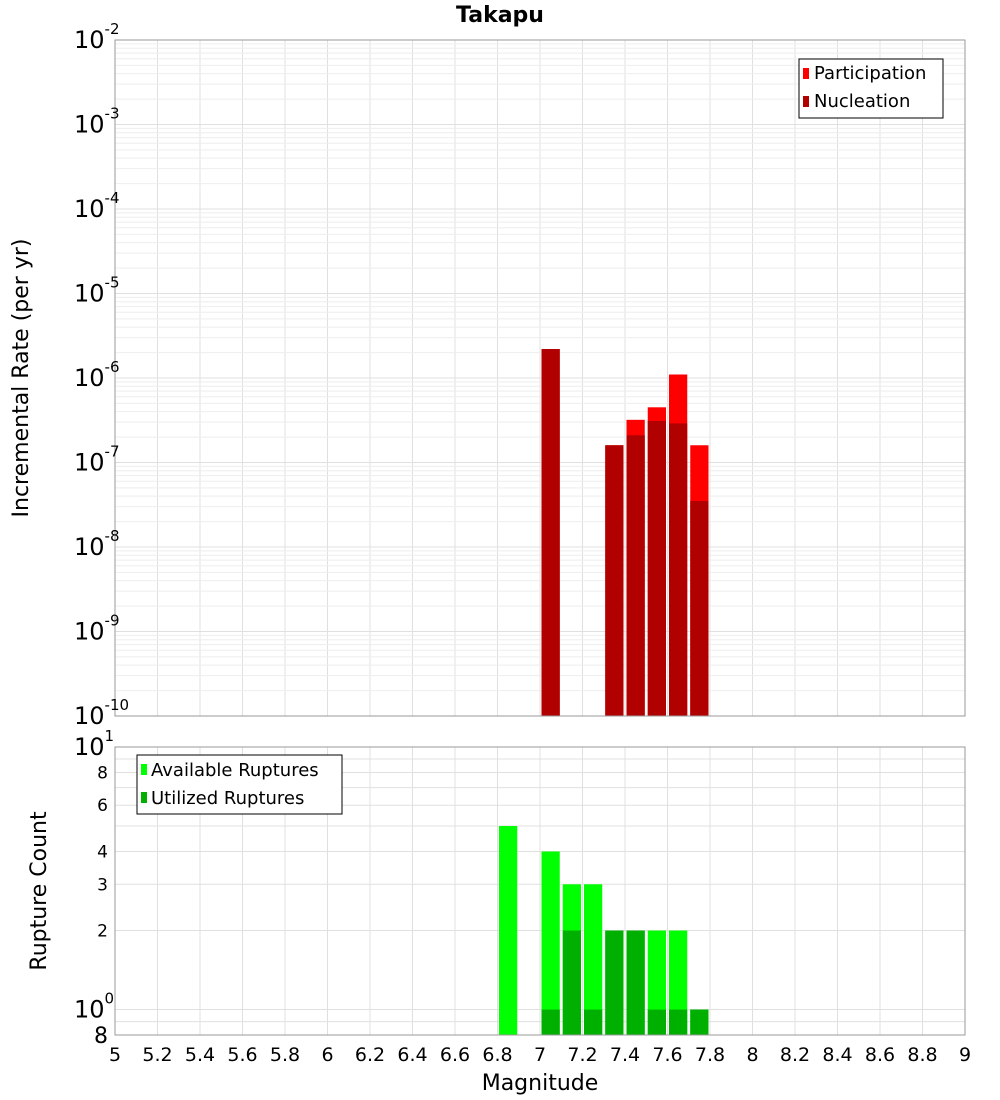  Describe the element at coordinates (102, 932) in the screenshot. I see `bottom-y-tick-label: 2` at that location.